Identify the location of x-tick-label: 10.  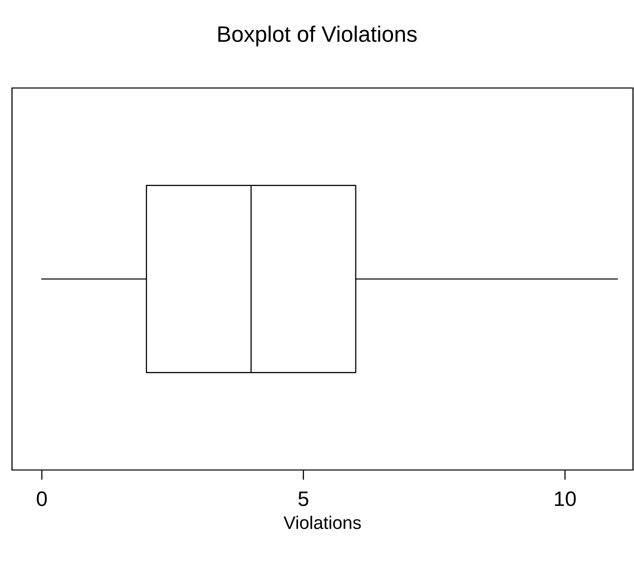
(565, 498).